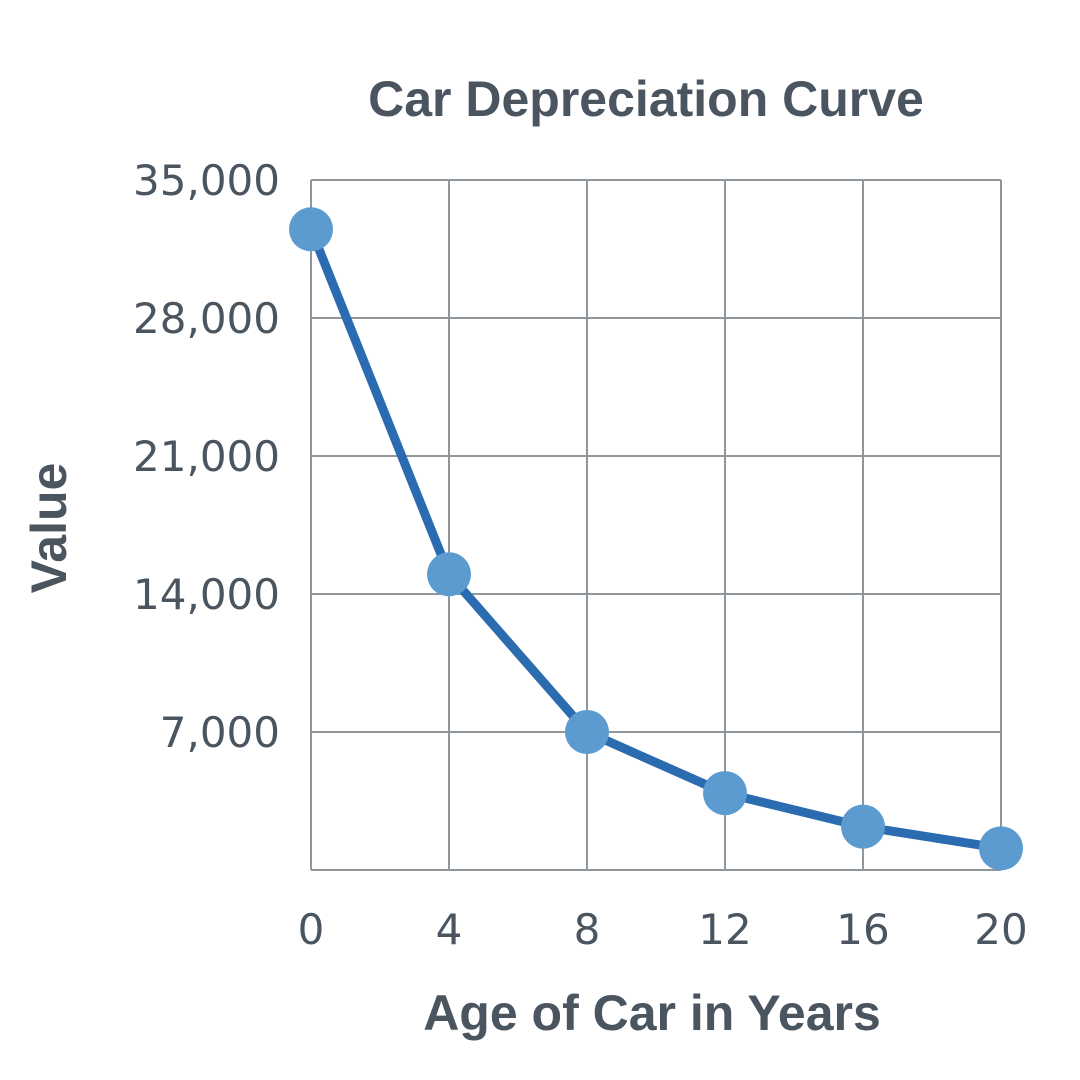 This screenshot has height=1080, width=1080. Describe the element at coordinates (587, 929) in the screenshot. I see `x-tick-label: 8` at that location.